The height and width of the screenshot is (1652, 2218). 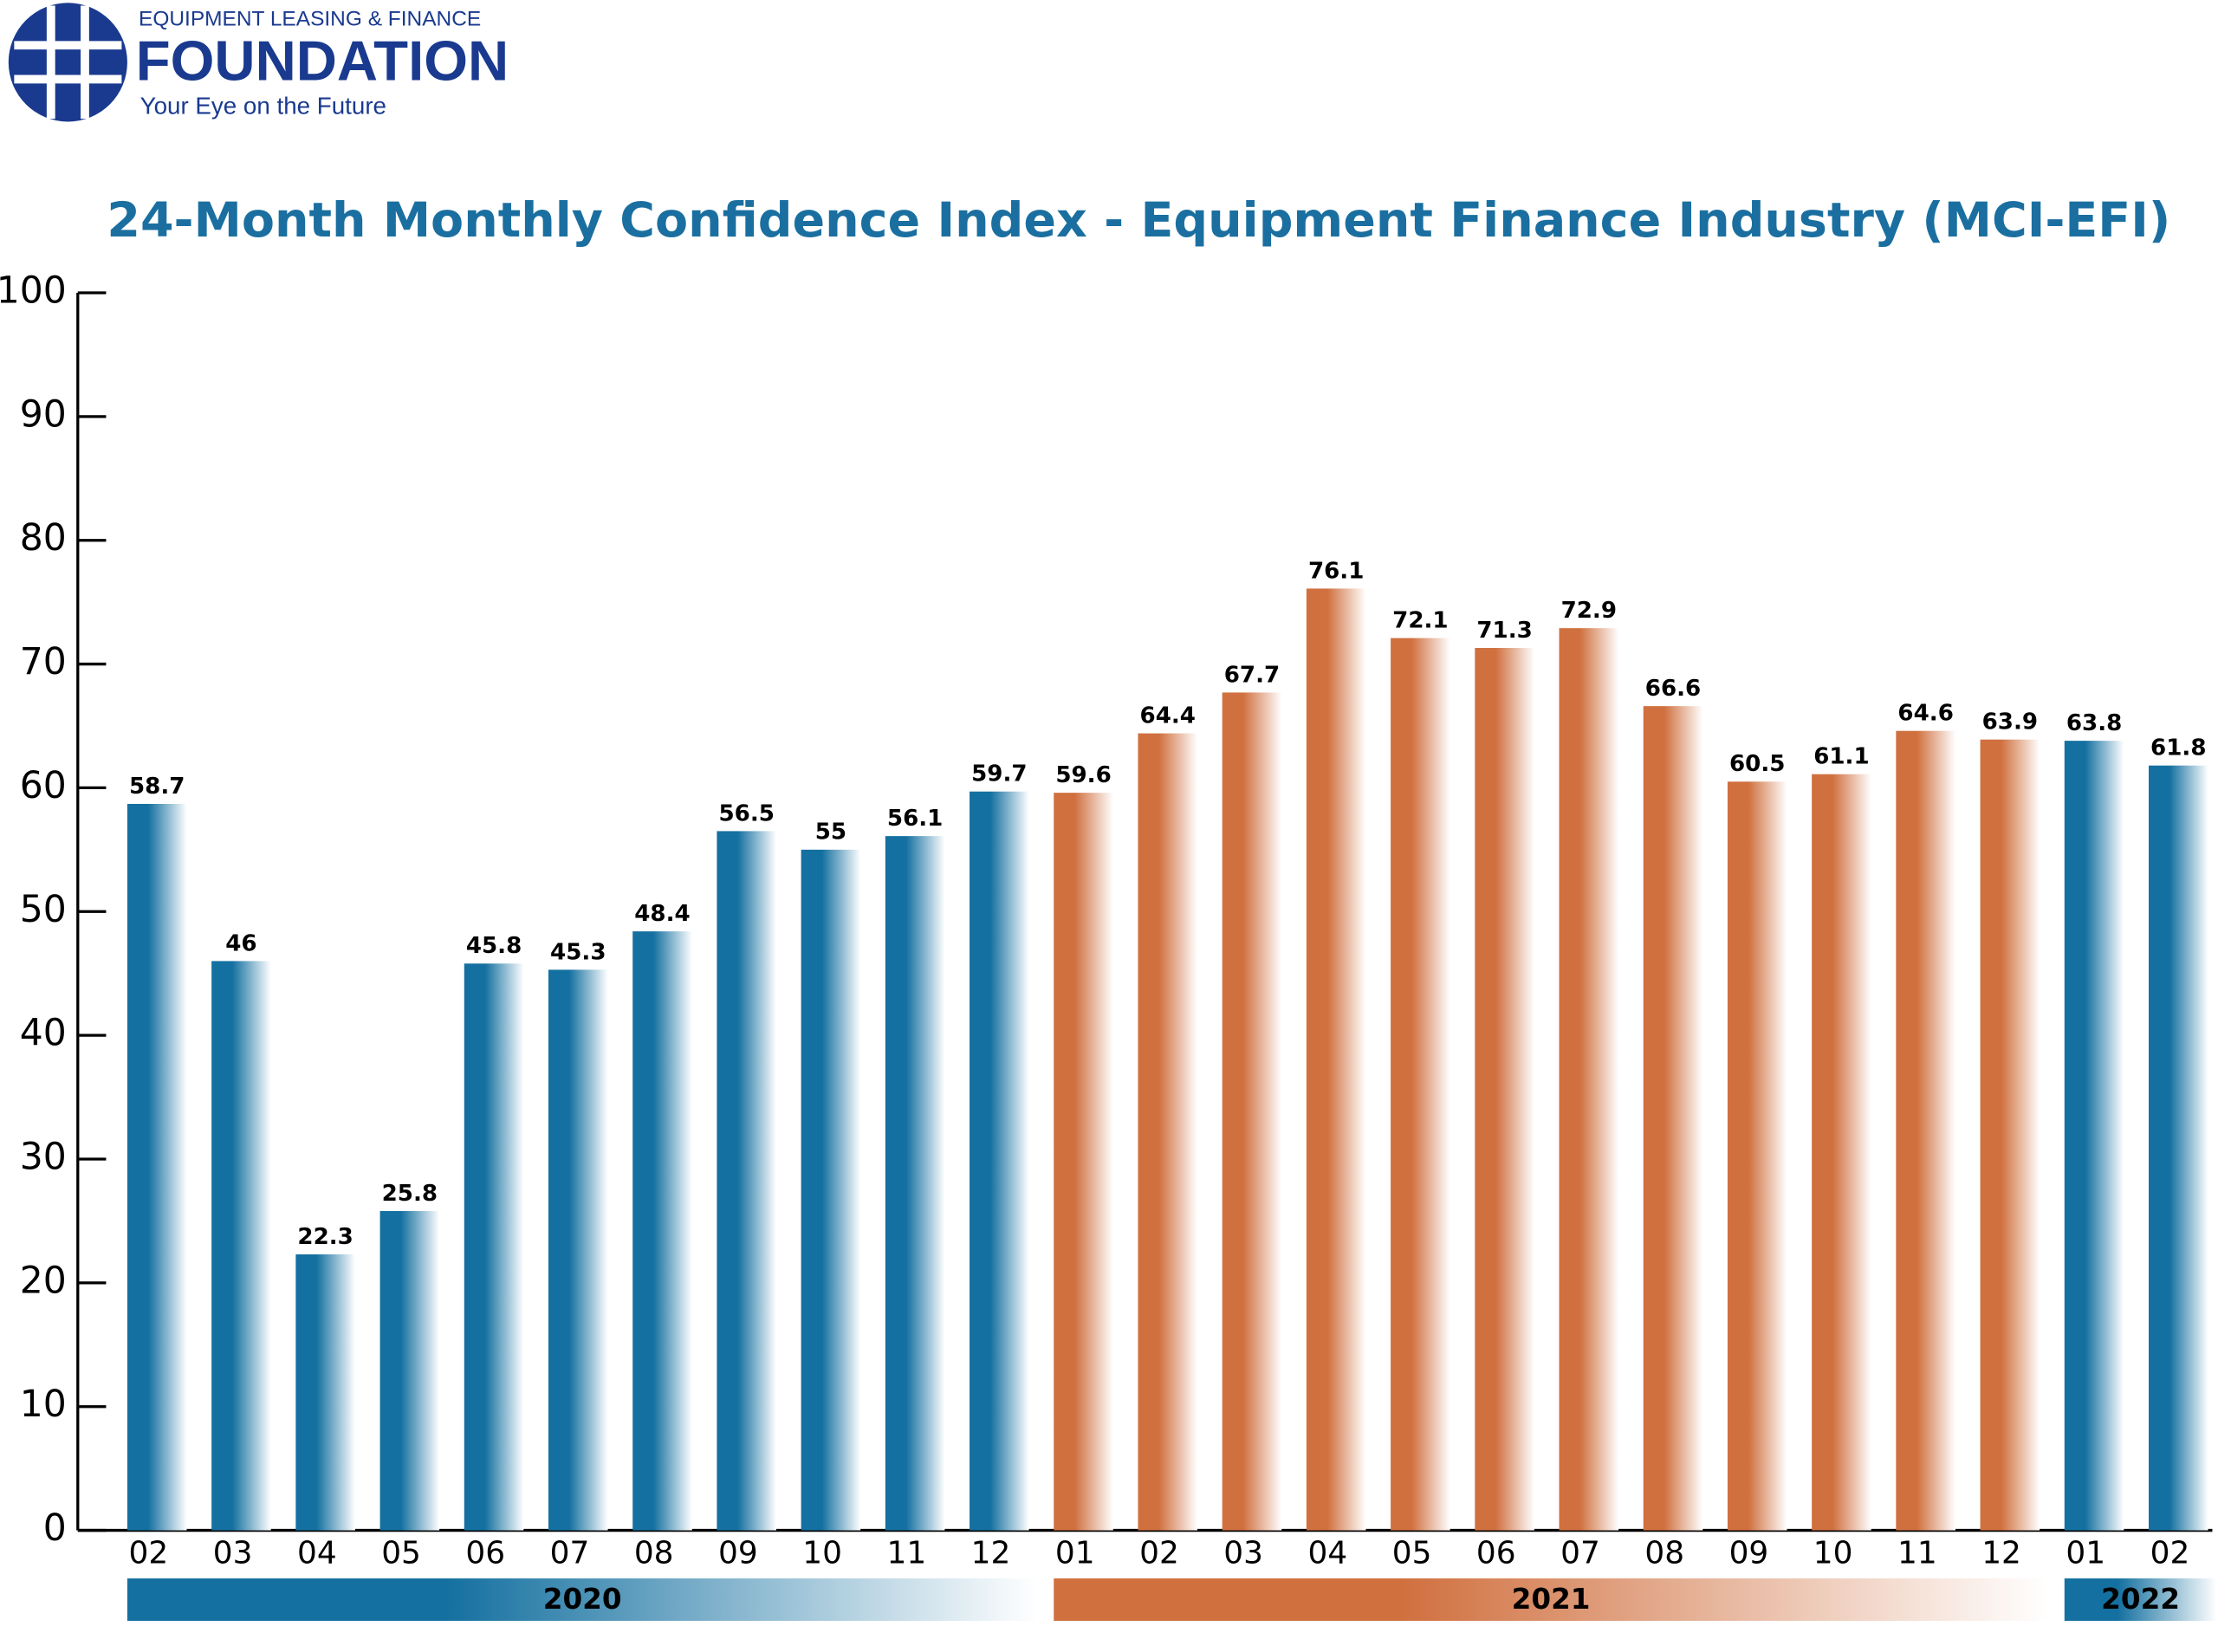 What do you see at coordinates (410, 1194) in the screenshot?
I see `value-label: 25.8` at bounding box center [410, 1194].